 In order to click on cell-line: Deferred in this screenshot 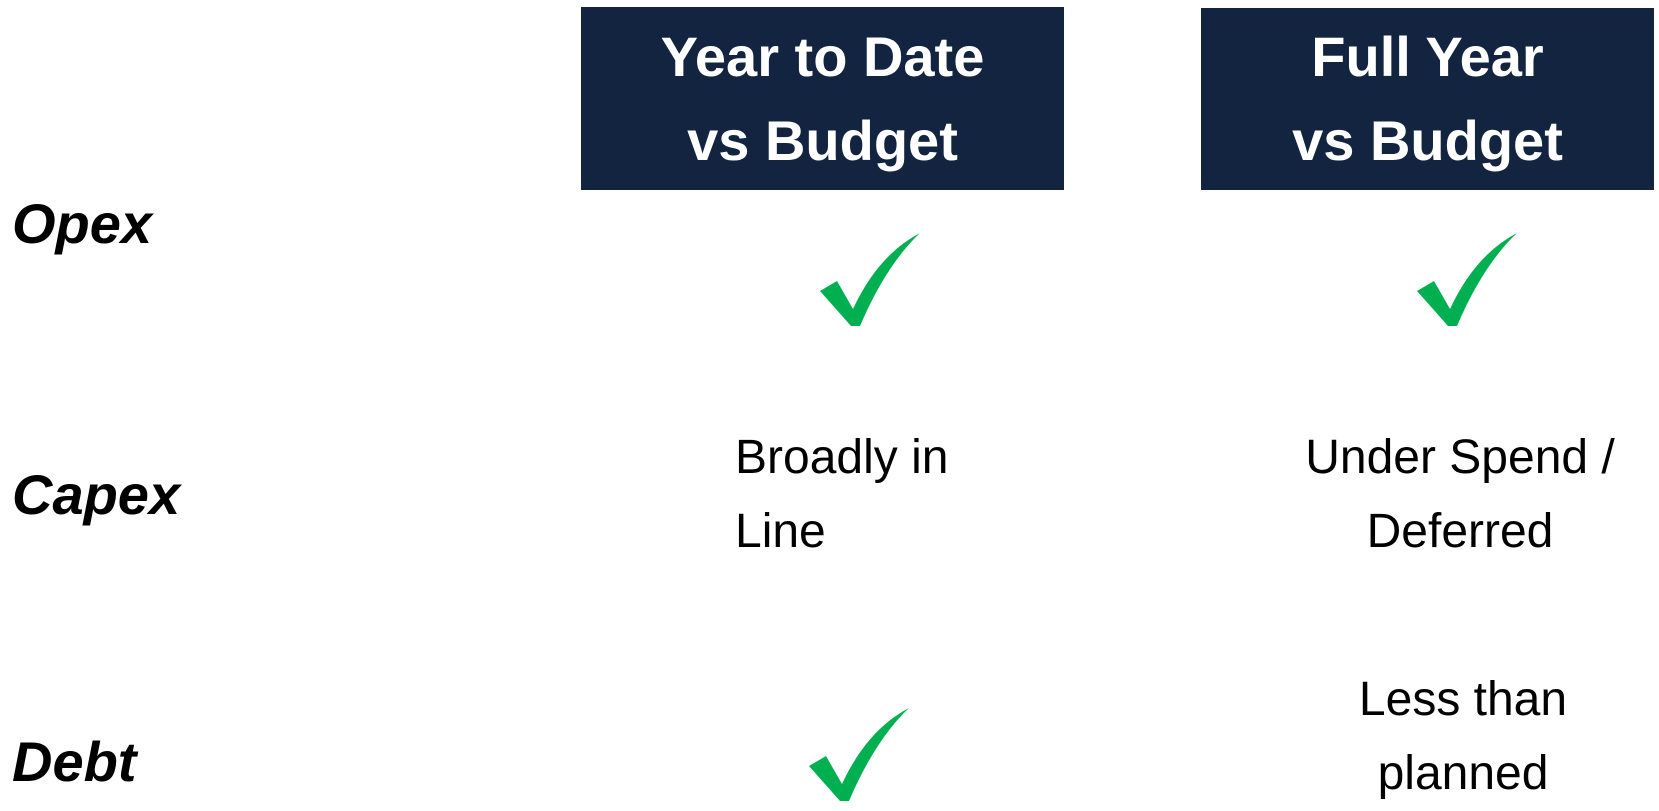, I will do `click(1460, 531)`.